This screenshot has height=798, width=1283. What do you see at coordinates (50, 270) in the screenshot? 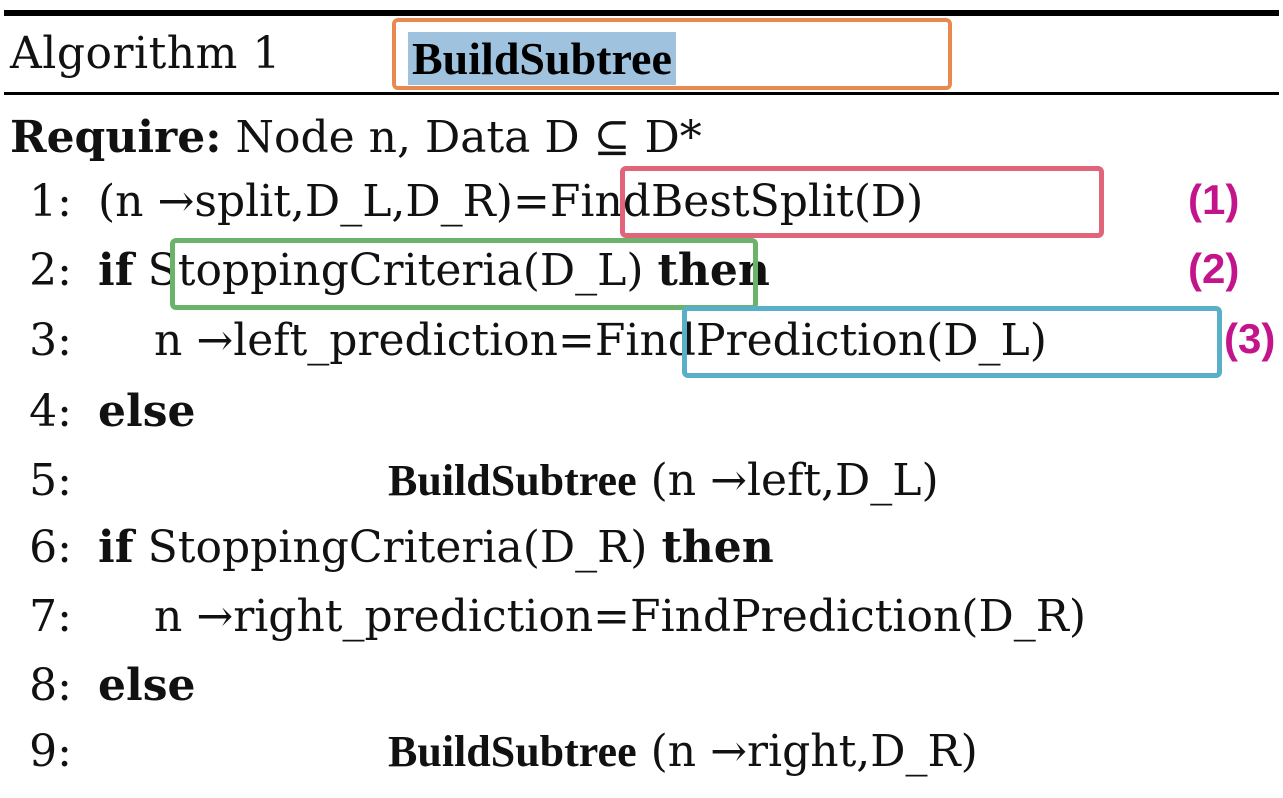
I see `line-number: 2:` at bounding box center [50, 270].